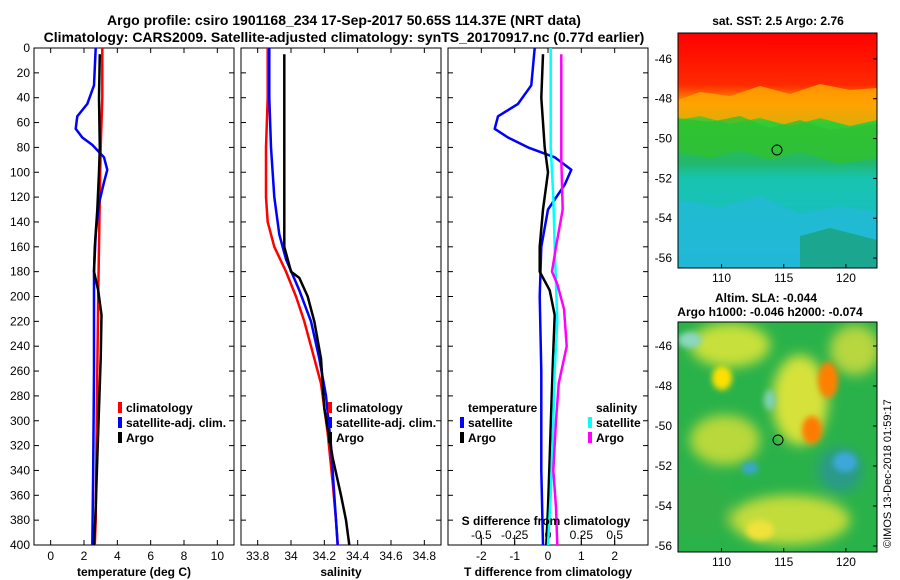 This screenshot has width=900, height=580. What do you see at coordinates (258, 556) in the screenshot?
I see `x-tick-label: 33.8` at bounding box center [258, 556].